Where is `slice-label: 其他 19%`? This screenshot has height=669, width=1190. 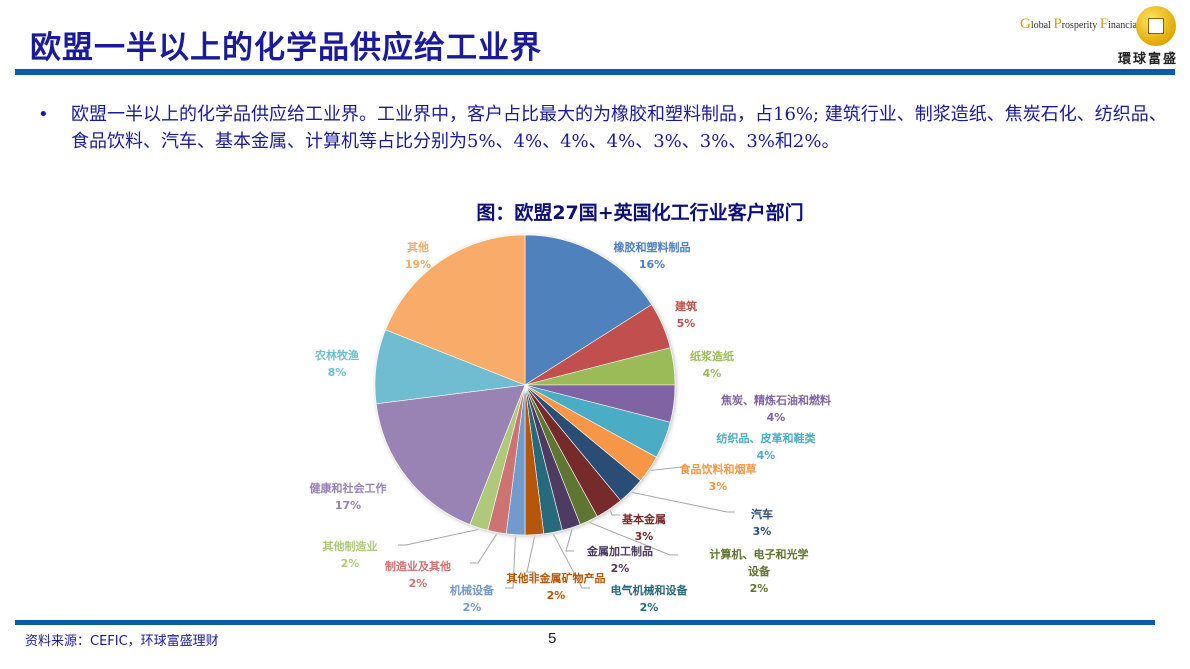
slice-label: 其他 19% is located at coordinates (418, 256).